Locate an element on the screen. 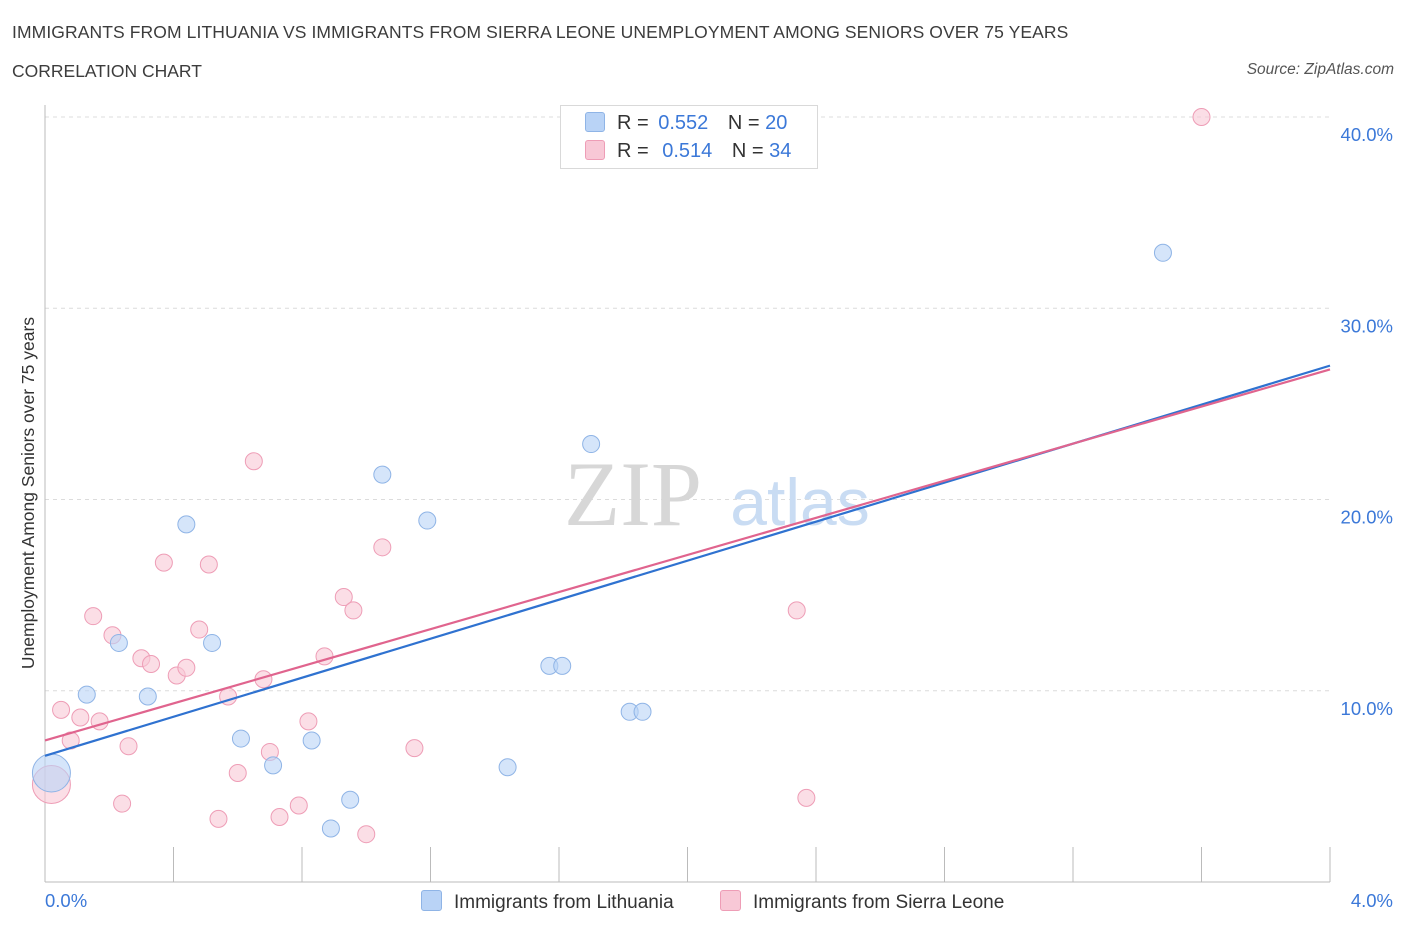  chart-subtitle: CORRELATION CHART is located at coordinates (107, 71).